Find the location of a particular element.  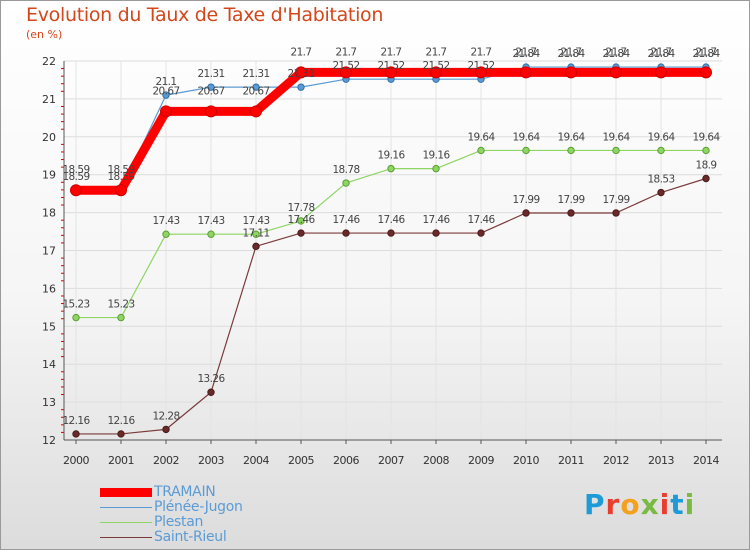

data-label: 12.28 is located at coordinates (165, 416).